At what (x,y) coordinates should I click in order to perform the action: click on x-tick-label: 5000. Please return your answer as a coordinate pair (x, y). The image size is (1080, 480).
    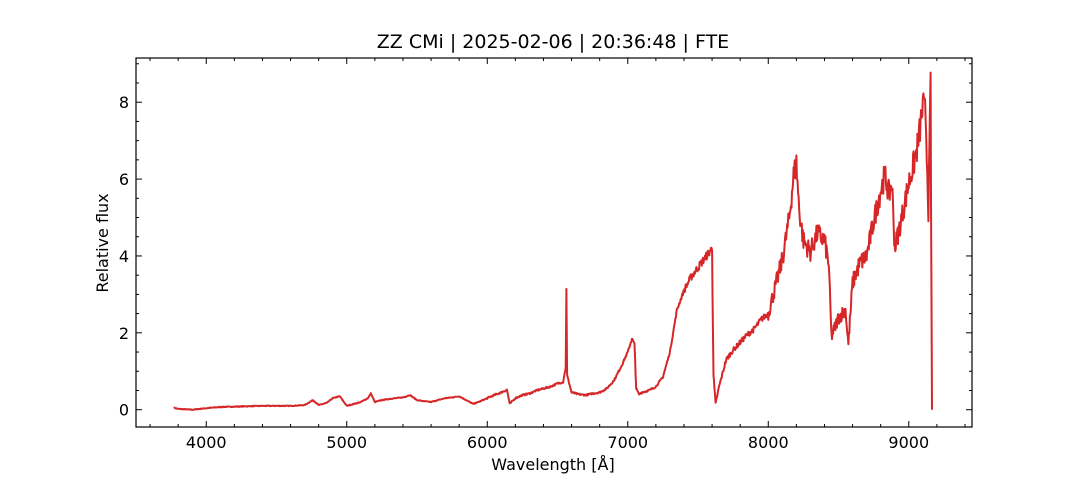
    Looking at the image, I should click on (346, 442).